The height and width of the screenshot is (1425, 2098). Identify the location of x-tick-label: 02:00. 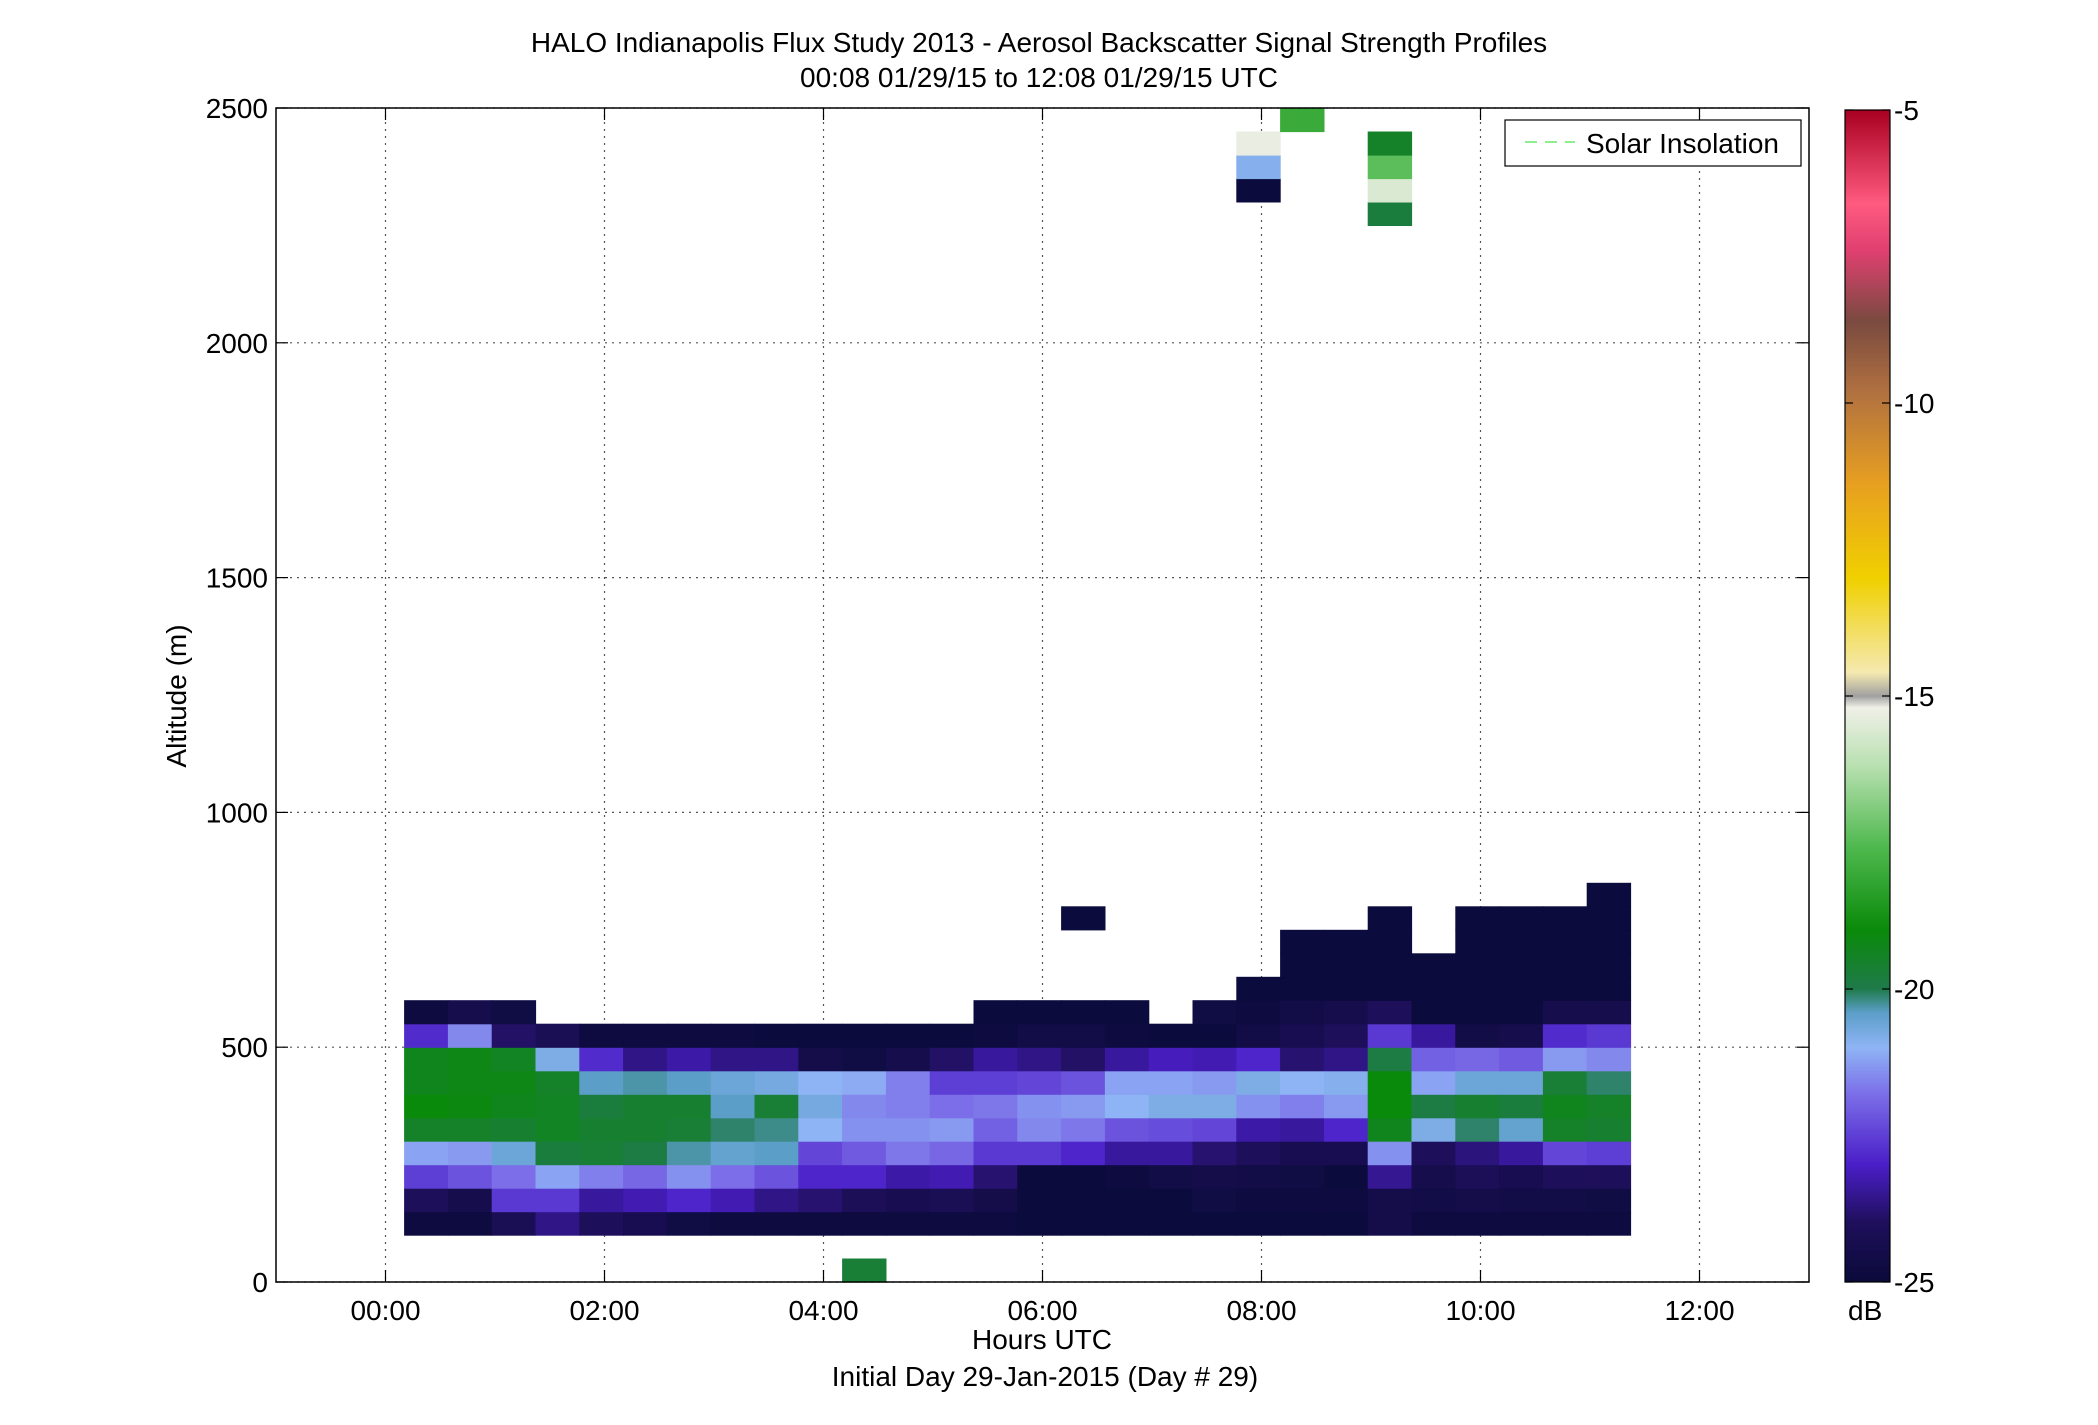
(604, 1310).